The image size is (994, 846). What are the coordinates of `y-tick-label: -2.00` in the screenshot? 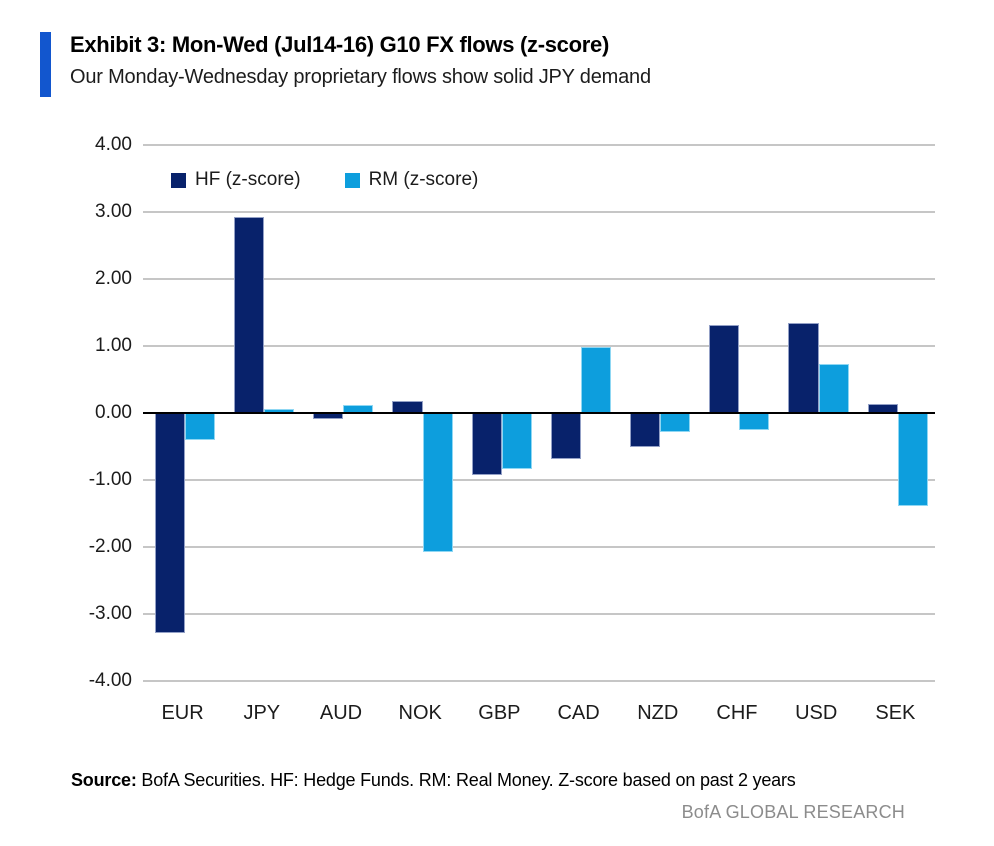 It's located at (110, 546).